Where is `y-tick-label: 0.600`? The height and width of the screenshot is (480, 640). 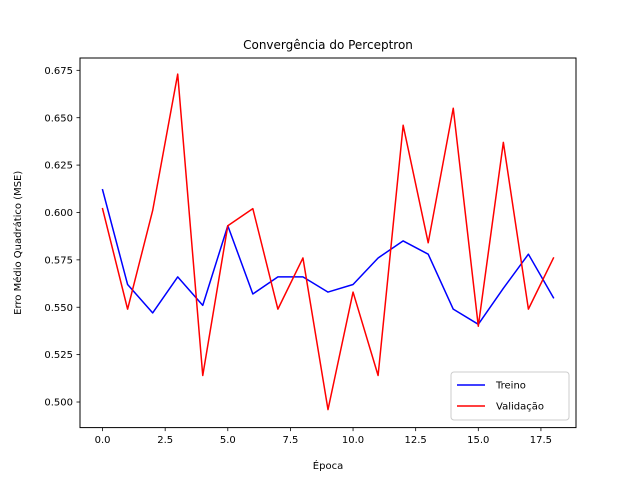
y-tick-label: 0.600 is located at coordinates (58, 213).